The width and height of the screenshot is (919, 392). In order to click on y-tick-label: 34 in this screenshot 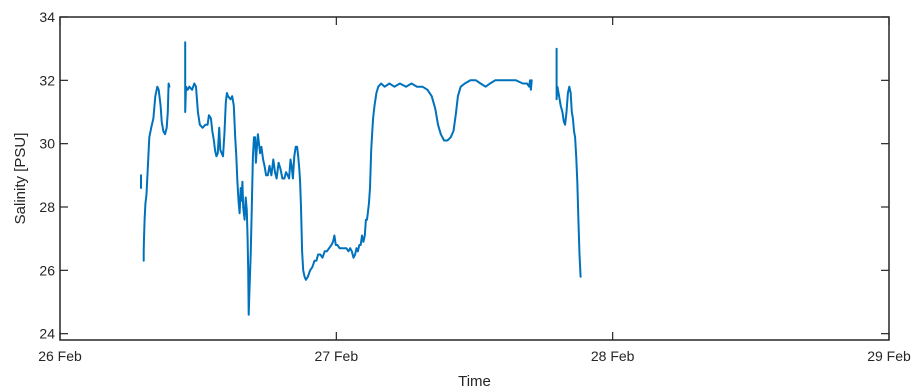, I will do `click(47, 17)`.